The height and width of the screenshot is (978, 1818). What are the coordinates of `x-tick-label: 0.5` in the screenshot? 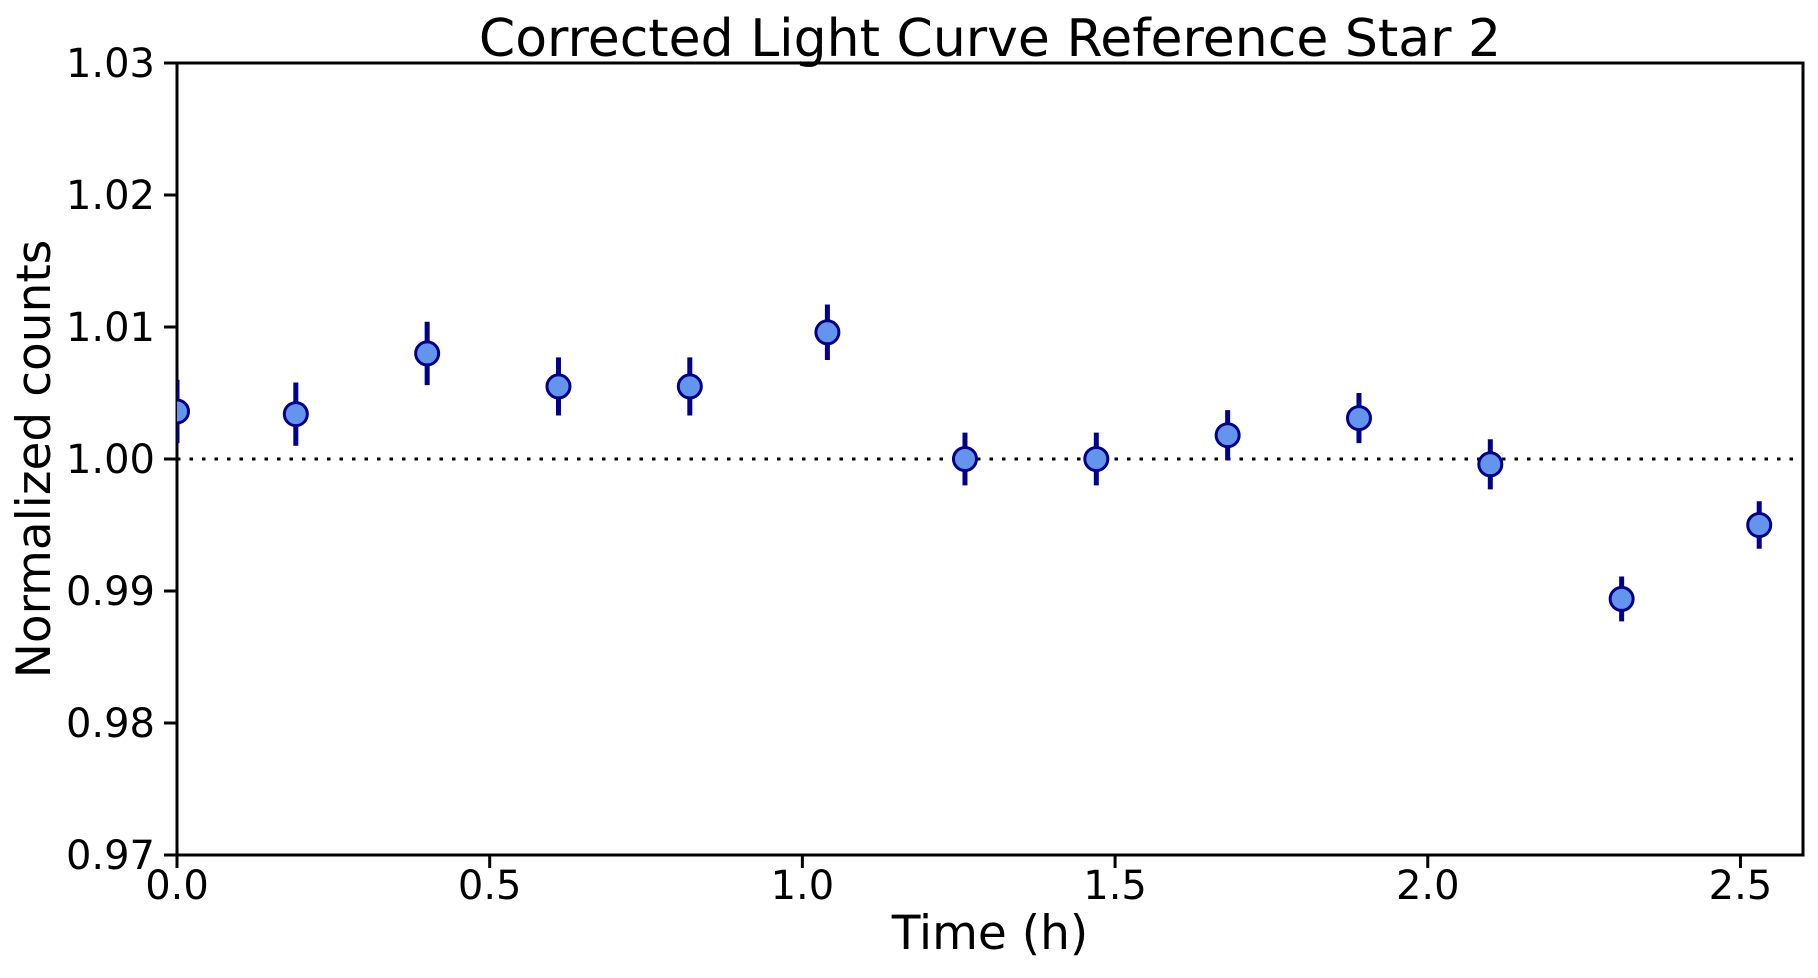 It's located at (490, 886).